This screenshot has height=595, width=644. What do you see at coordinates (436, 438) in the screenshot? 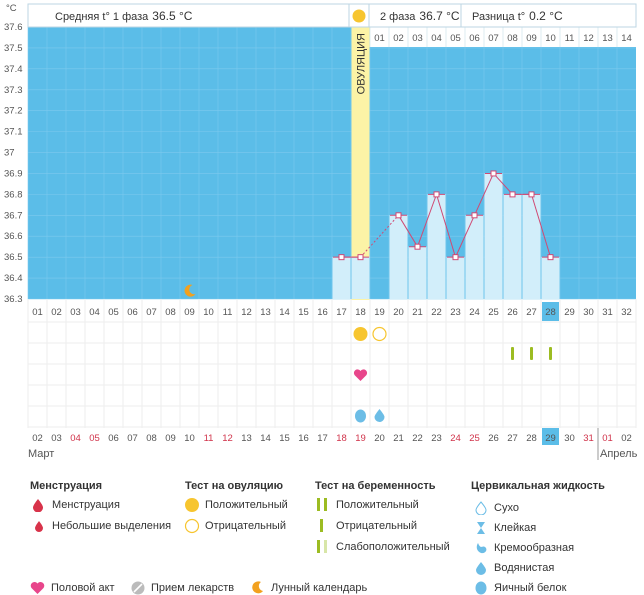
I see `calendar-date-label: 23` at bounding box center [436, 438].